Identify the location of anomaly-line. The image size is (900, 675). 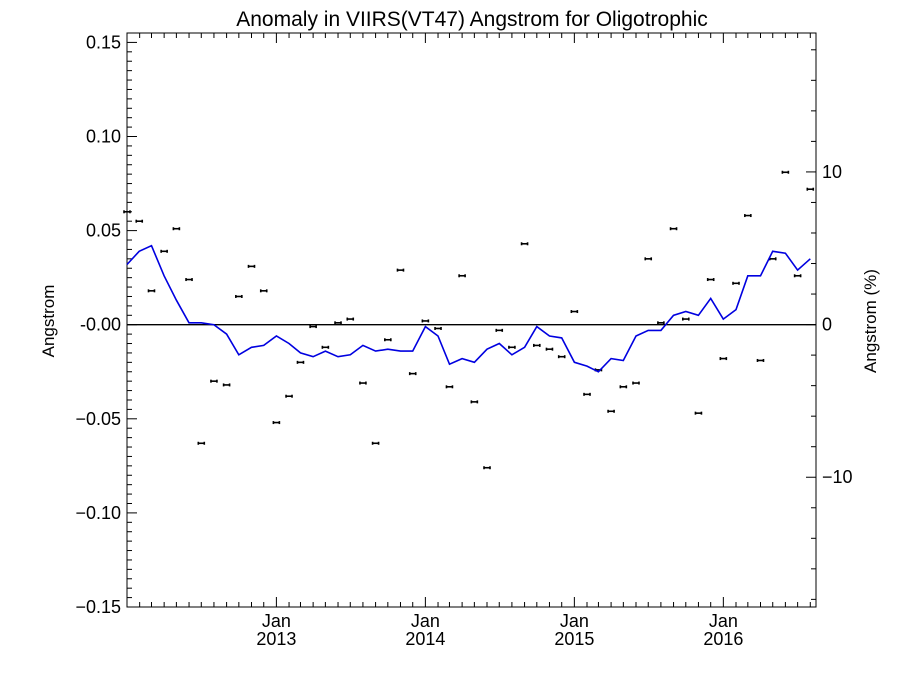
(468, 308).